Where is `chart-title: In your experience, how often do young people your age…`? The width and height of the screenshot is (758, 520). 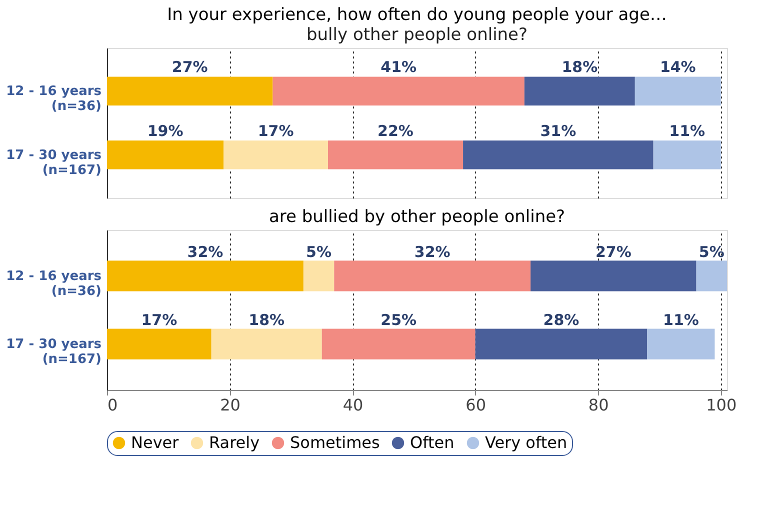 chart-title: In your experience, how often do young people your age… is located at coordinates (417, 15).